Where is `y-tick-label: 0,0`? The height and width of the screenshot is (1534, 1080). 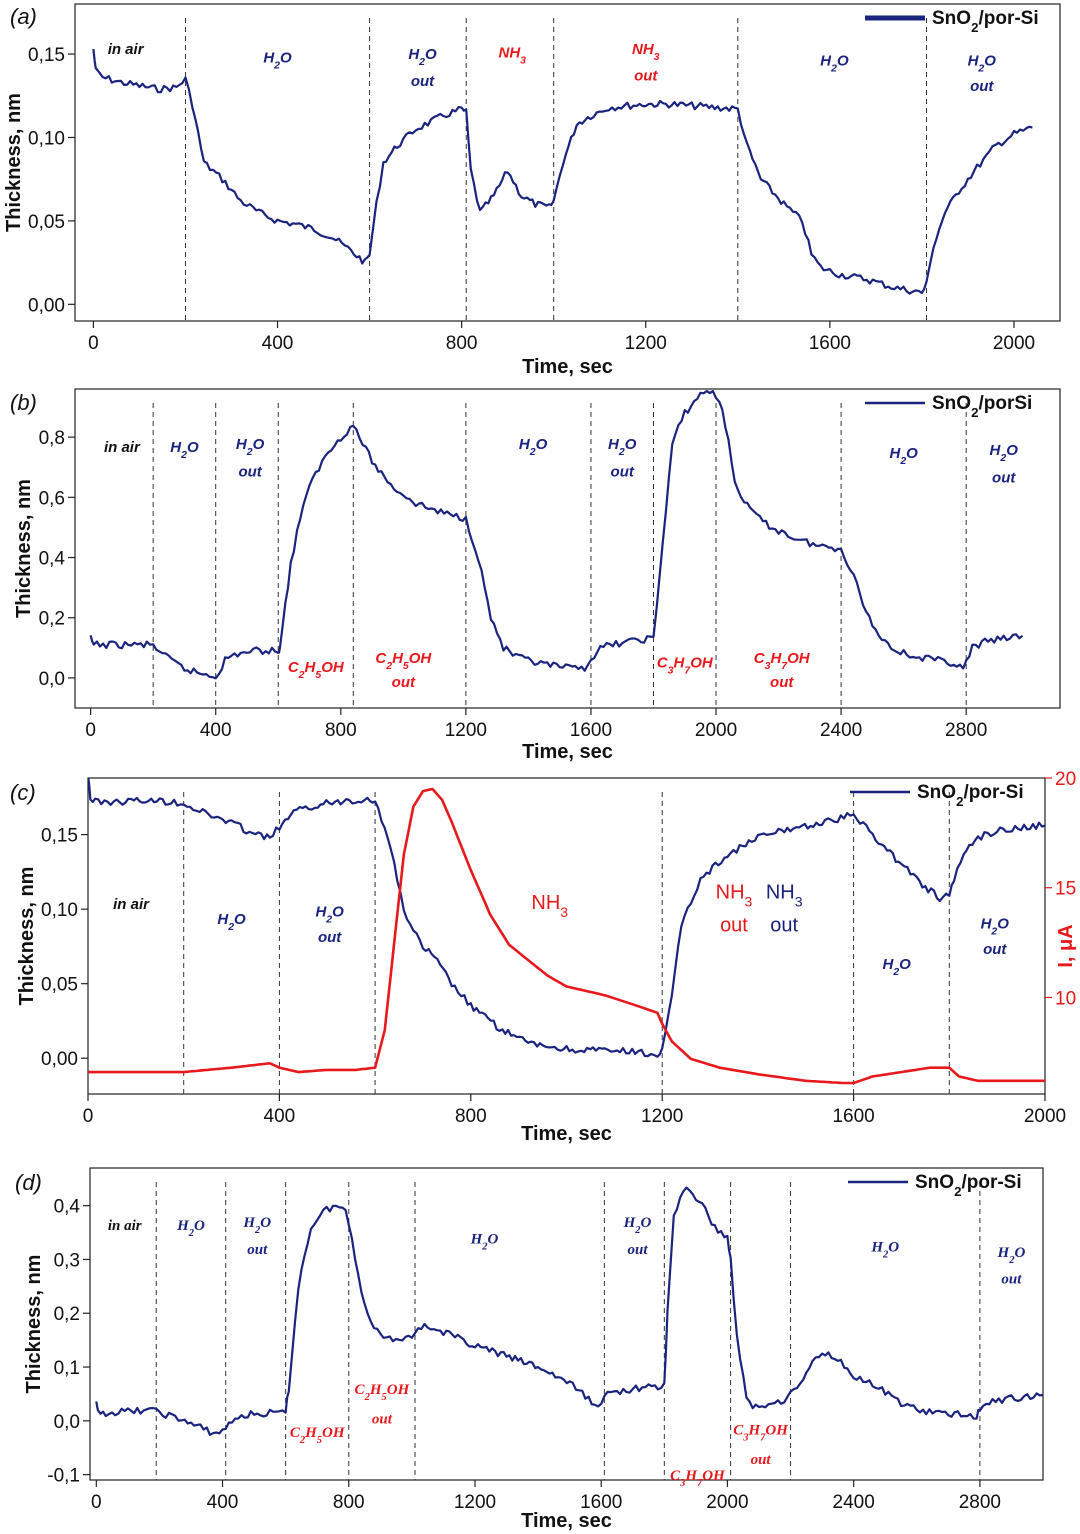 y-tick-label: 0,0 is located at coordinates (67, 1422).